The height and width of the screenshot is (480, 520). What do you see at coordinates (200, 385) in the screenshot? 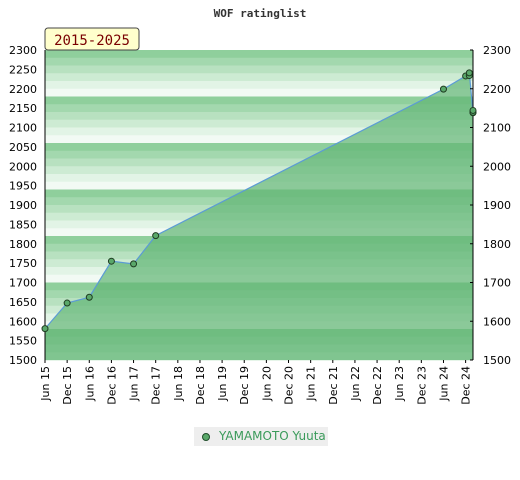
I see `x-tick-label: Dec 18` at bounding box center [200, 385].